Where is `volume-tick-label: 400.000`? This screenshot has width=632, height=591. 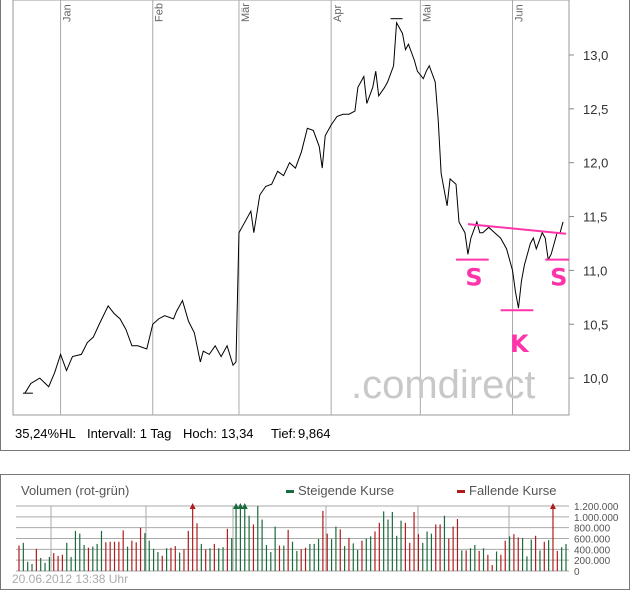
volume-tick-label: 400.000 is located at coordinates (592, 550).